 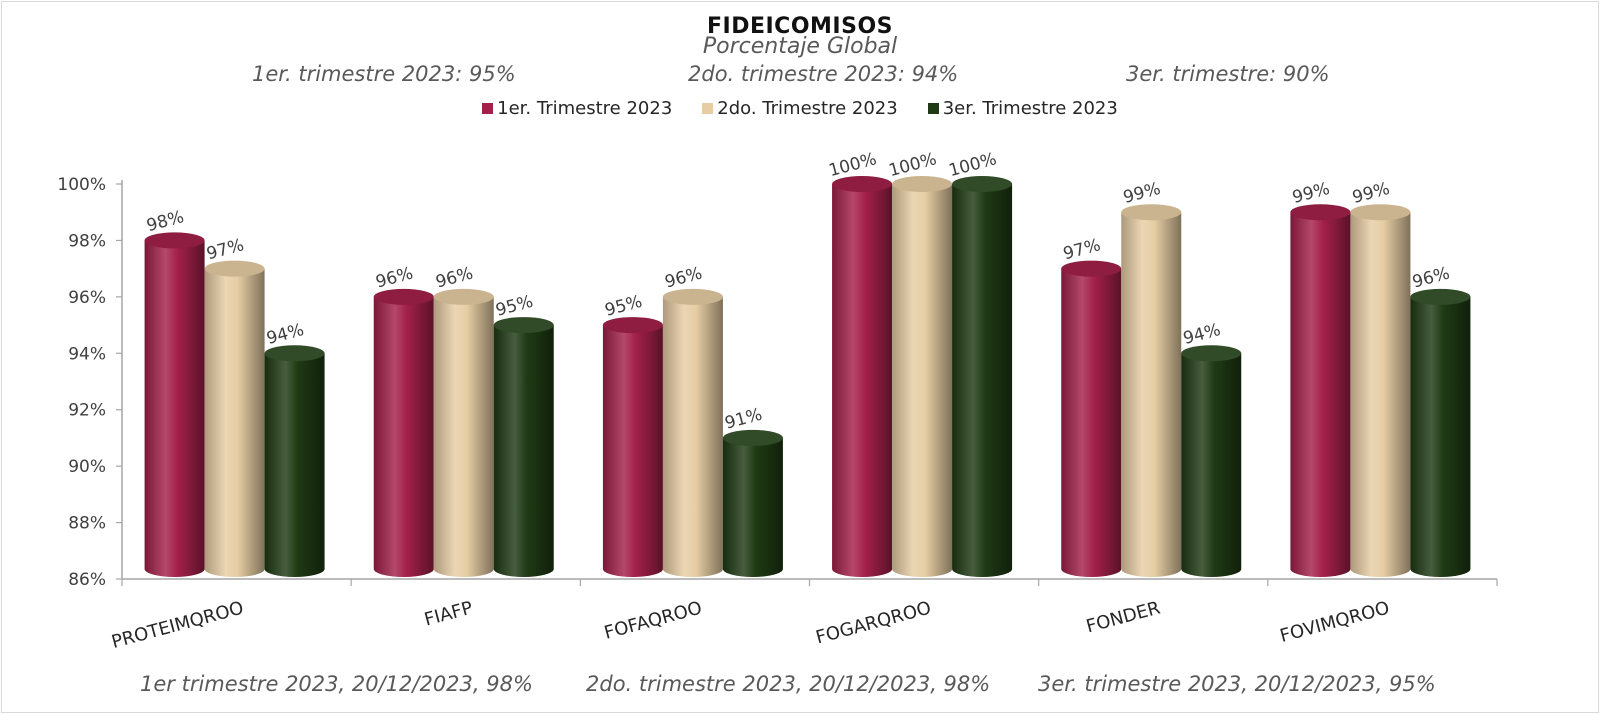 What do you see at coordinates (87, 411) in the screenshot?
I see `y-tick-label: 92%` at bounding box center [87, 411].